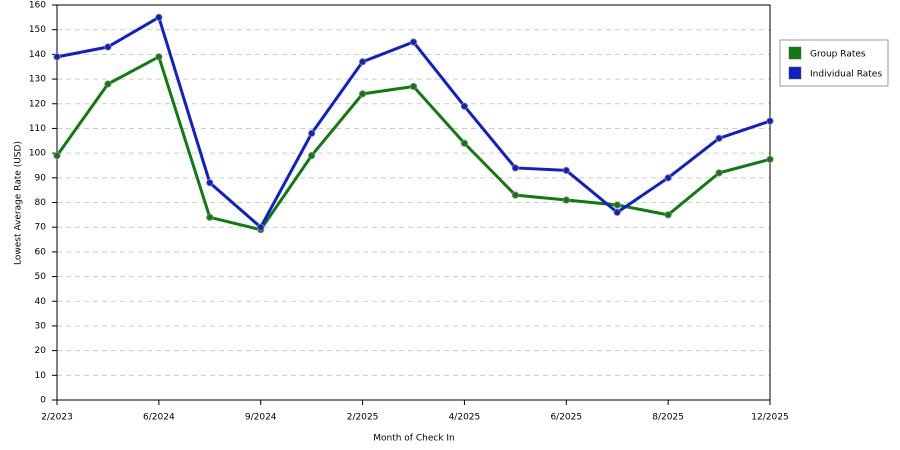 The image size is (900, 450). What do you see at coordinates (41, 203) in the screenshot?
I see `y-tick-label: 80` at bounding box center [41, 203].